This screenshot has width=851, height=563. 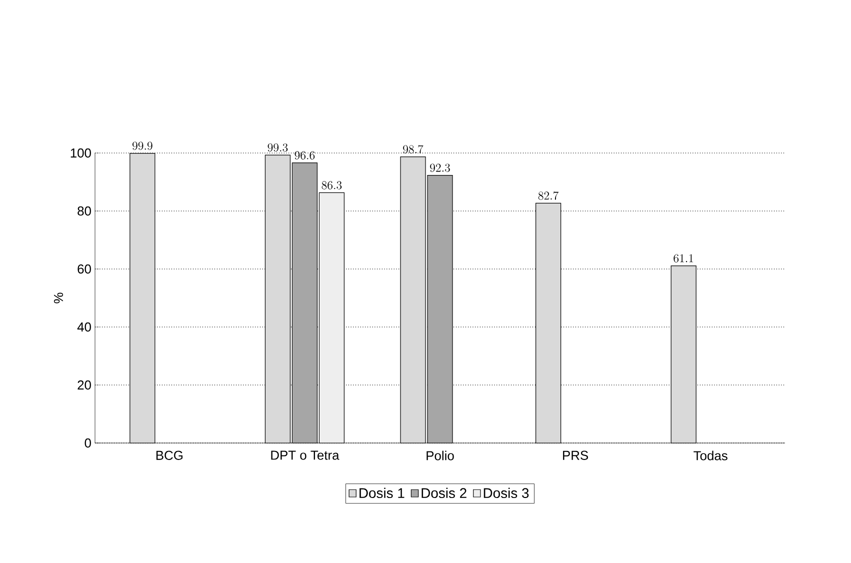 I want to click on data-label: 92.3, so click(x=440, y=168).